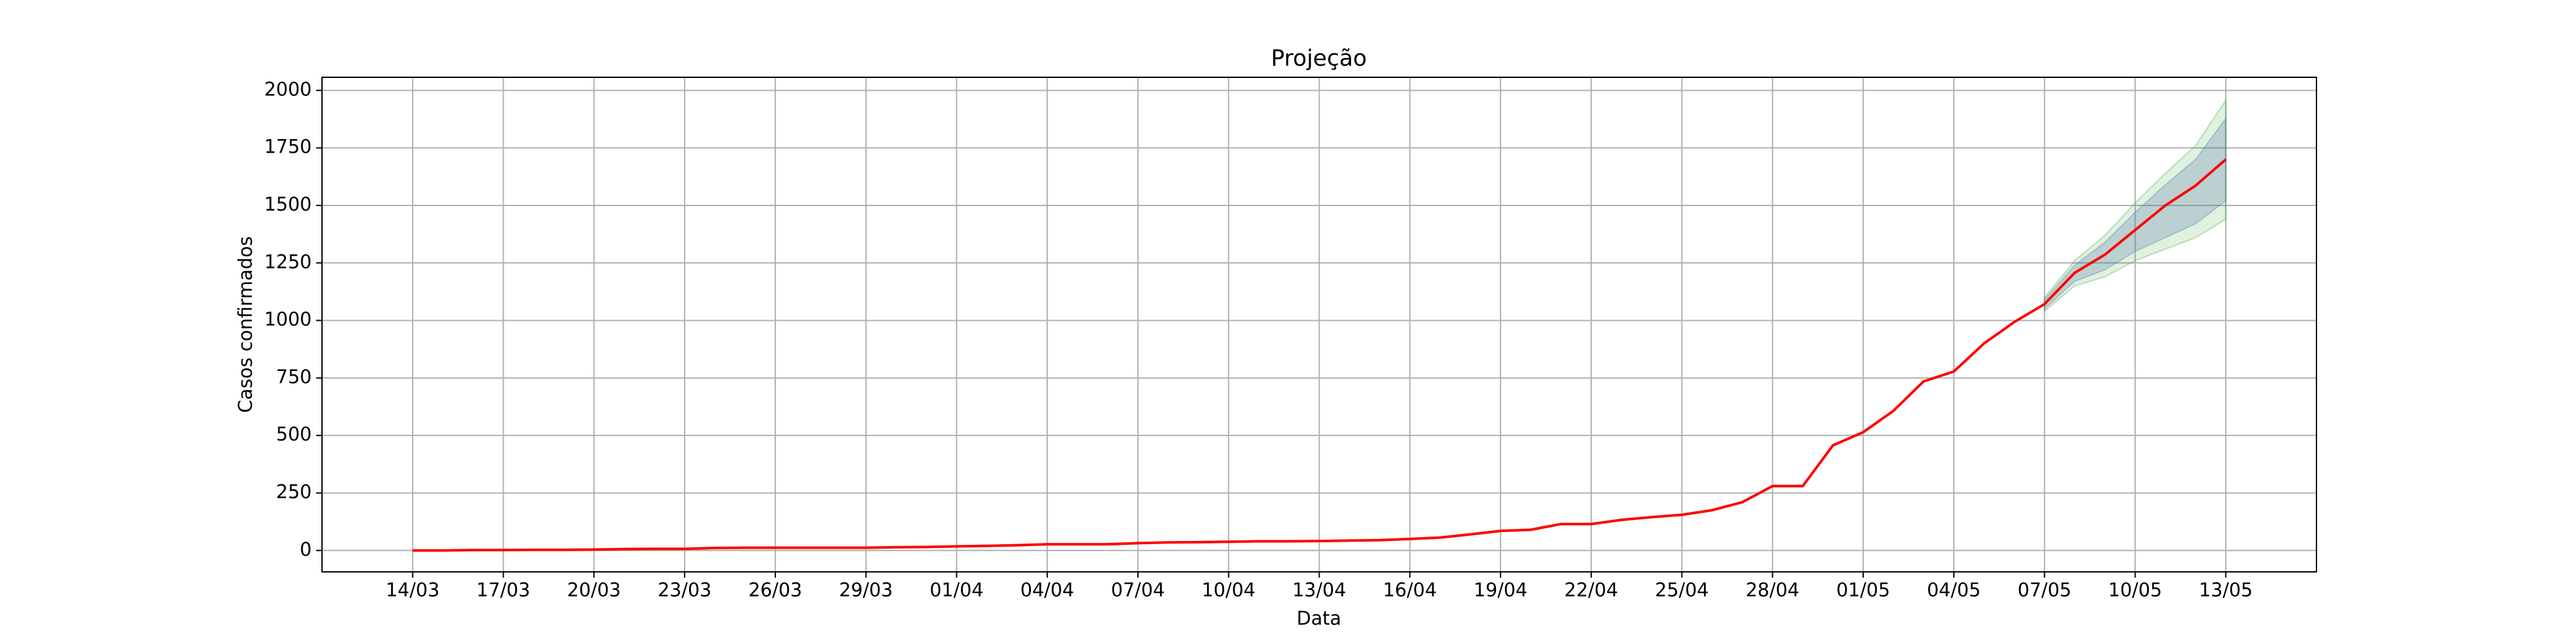 Image resolution: width=2576 pixels, height=644 pixels. What do you see at coordinates (775, 590) in the screenshot?
I see `x-tick-label: 26/03` at bounding box center [775, 590].